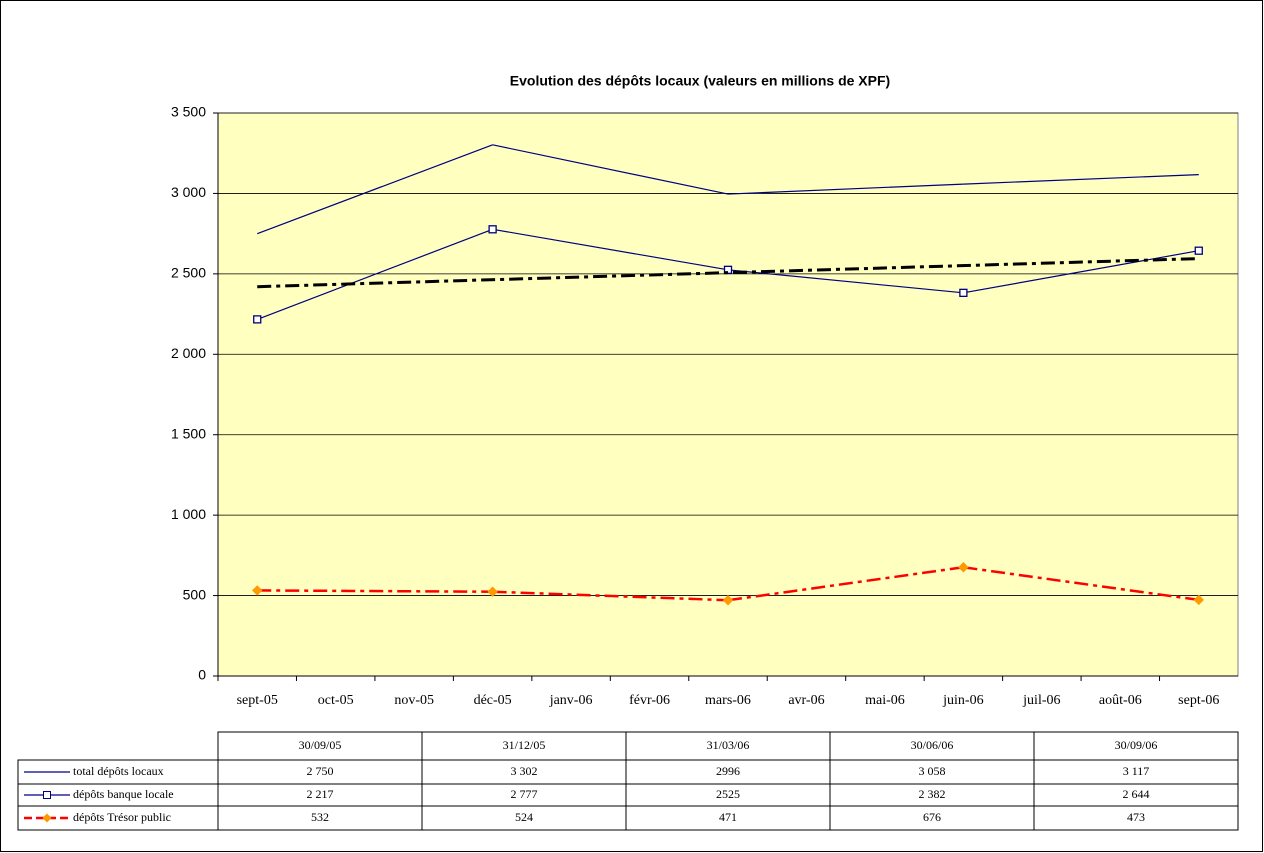  I want to click on table-value: 2 750, so click(320, 771).